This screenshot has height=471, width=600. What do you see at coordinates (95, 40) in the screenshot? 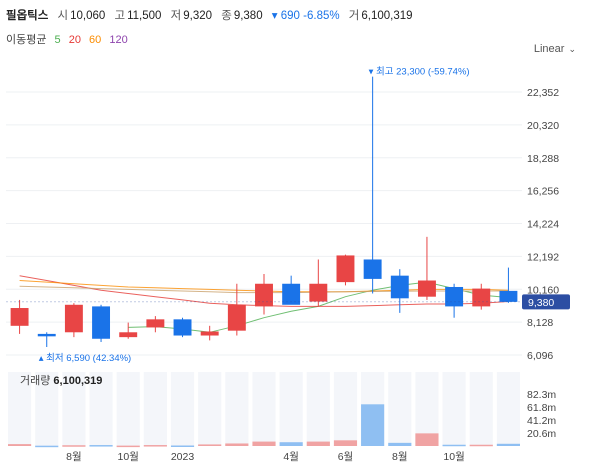
I see `ma-legend-60: 60` at bounding box center [95, 40].